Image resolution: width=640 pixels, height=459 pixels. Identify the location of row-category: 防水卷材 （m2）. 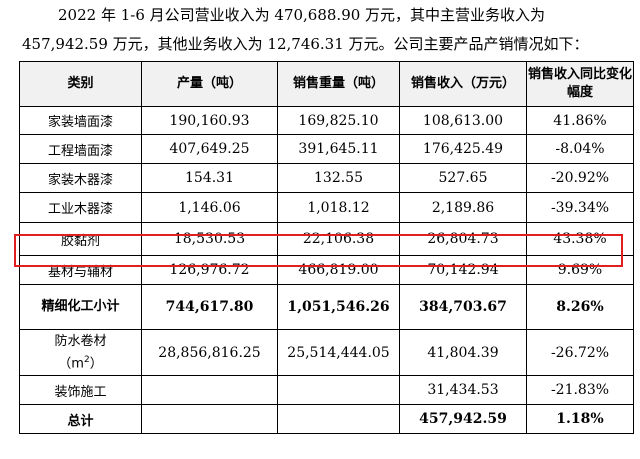
(80, 352).